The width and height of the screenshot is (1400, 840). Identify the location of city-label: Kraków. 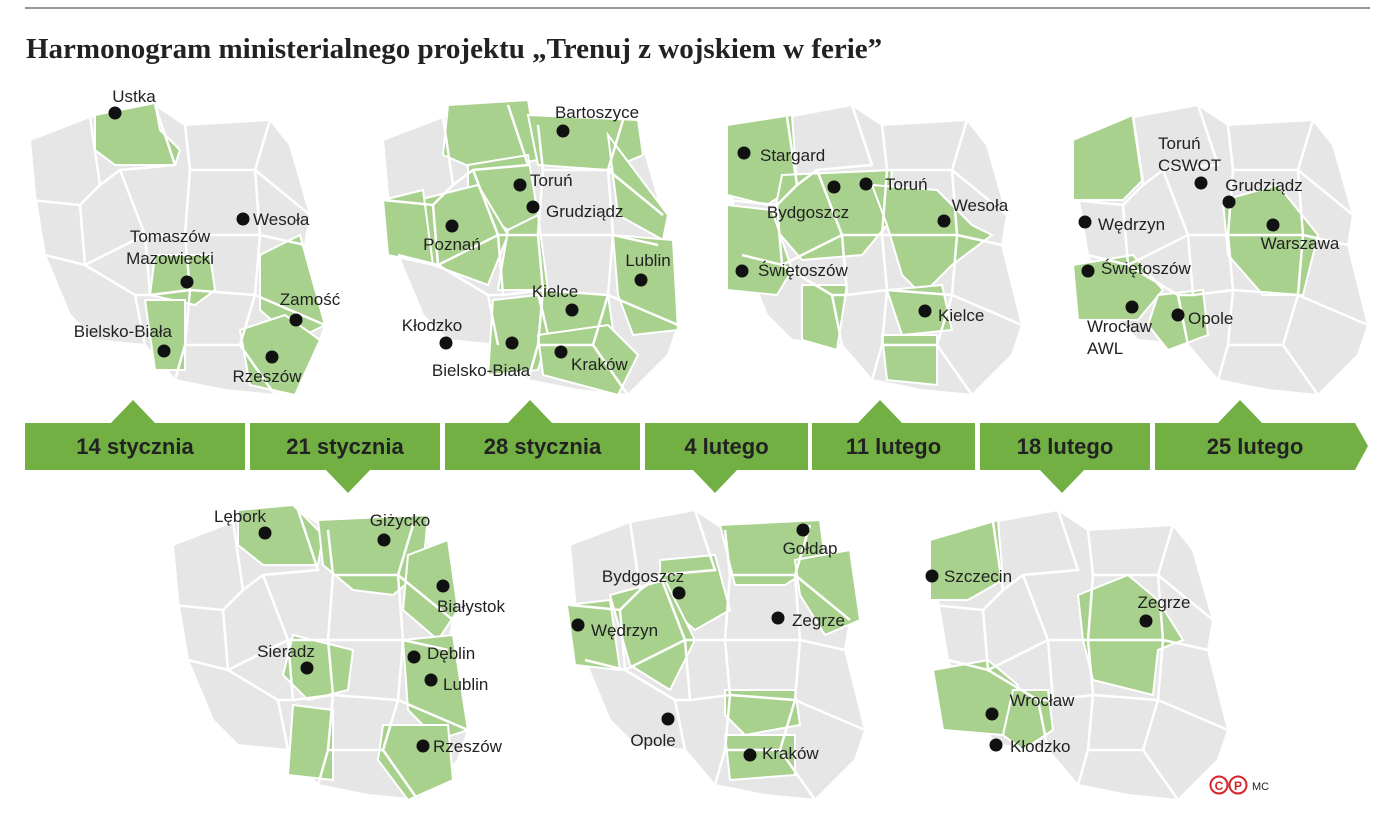
(790, 753).